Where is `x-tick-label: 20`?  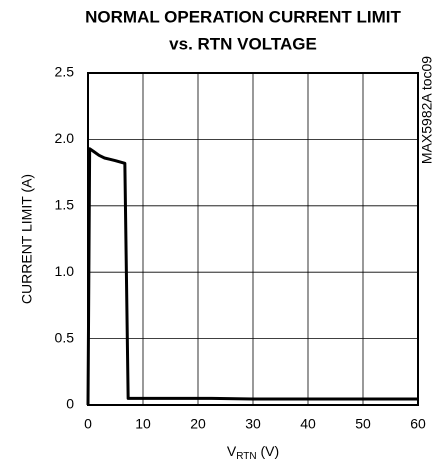
x-tick-label: 20 is located at coordinates (198, 424).